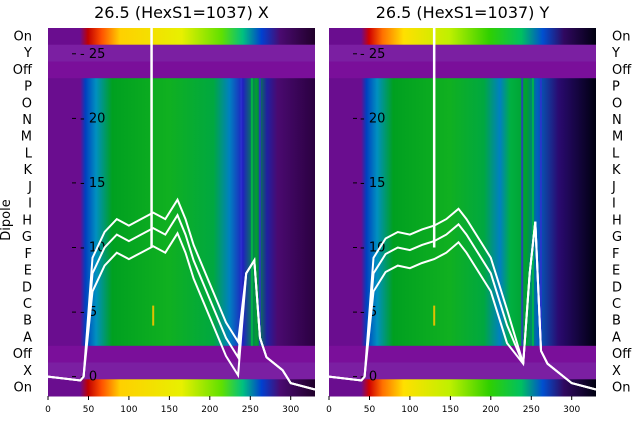 The width and height of the screenshot is (640, 440). What do you see at coordinates (181, 12) in the screenshot?
I see `chart-title: 26.5 (HexS1=1037) X` at bounding box center [181, 12].